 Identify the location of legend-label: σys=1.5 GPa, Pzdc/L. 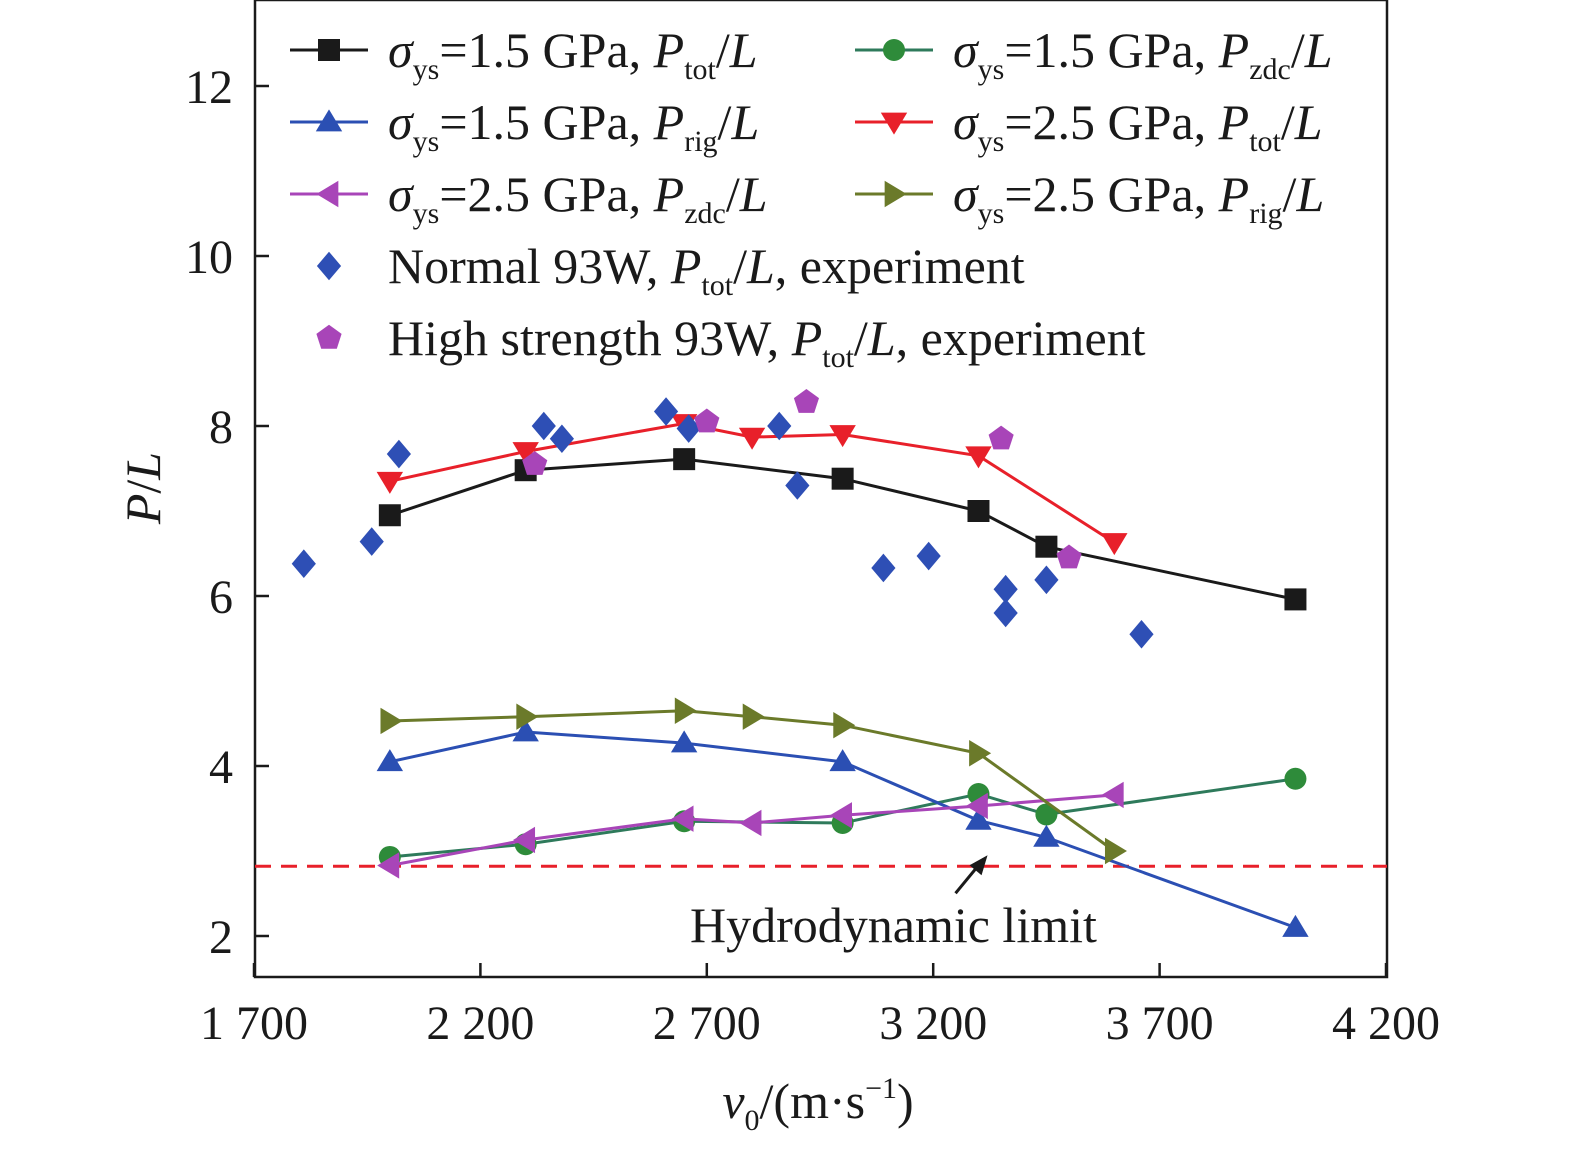
(1143, 54).